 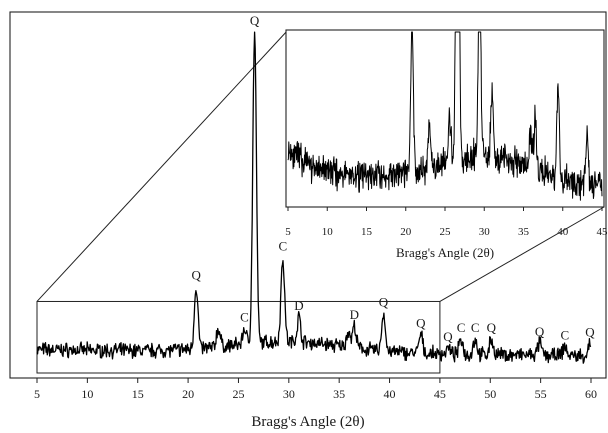 What do you see at coordinates (238, 394) in the screenshot?
I see `main-x-tick-label: 25` at bounding box center [238, 394].